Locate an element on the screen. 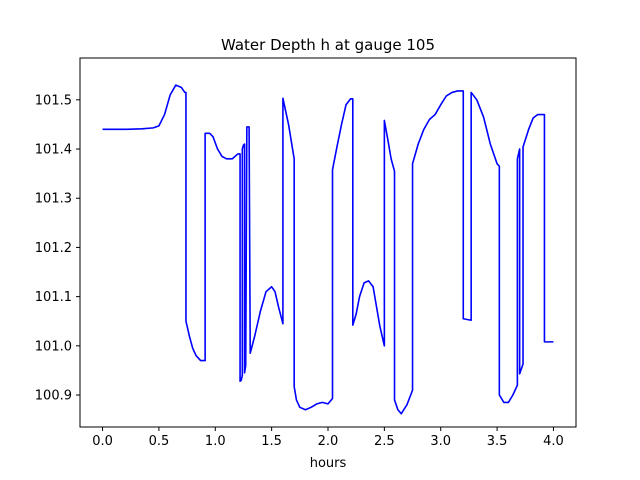 The height and width of the screenshot is (480, 640). x-tick-label: 0.0 is located at coordinates (102, 441).